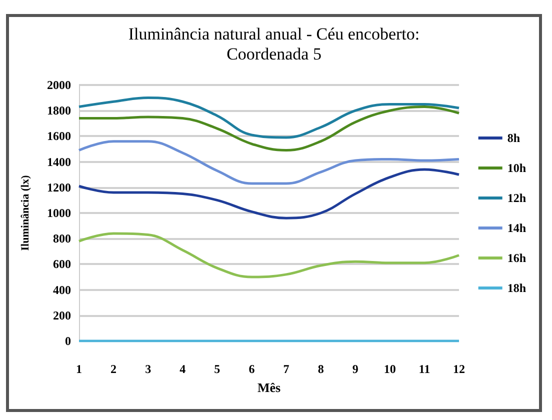 This screenshot has width=552, height=420. I want to click on x-tick-label: 3, so click(148, 369).